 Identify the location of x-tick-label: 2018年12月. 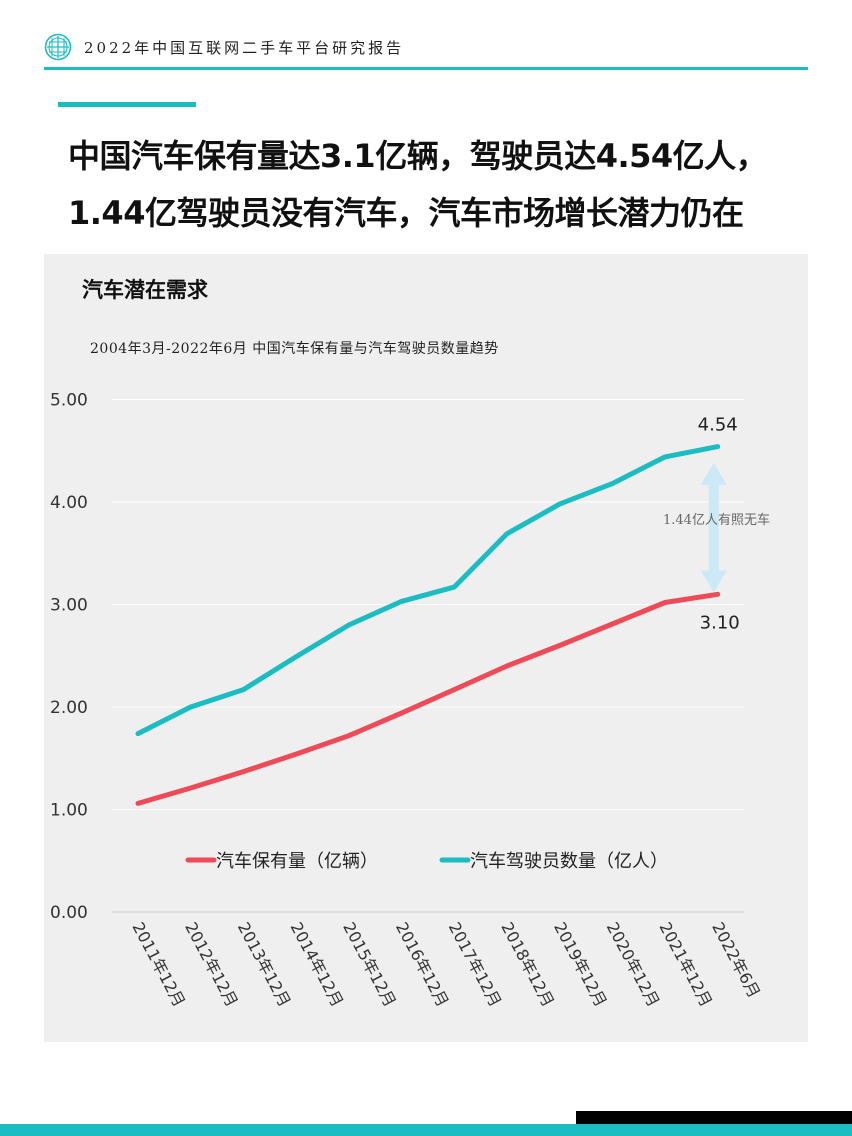
(527, 964).